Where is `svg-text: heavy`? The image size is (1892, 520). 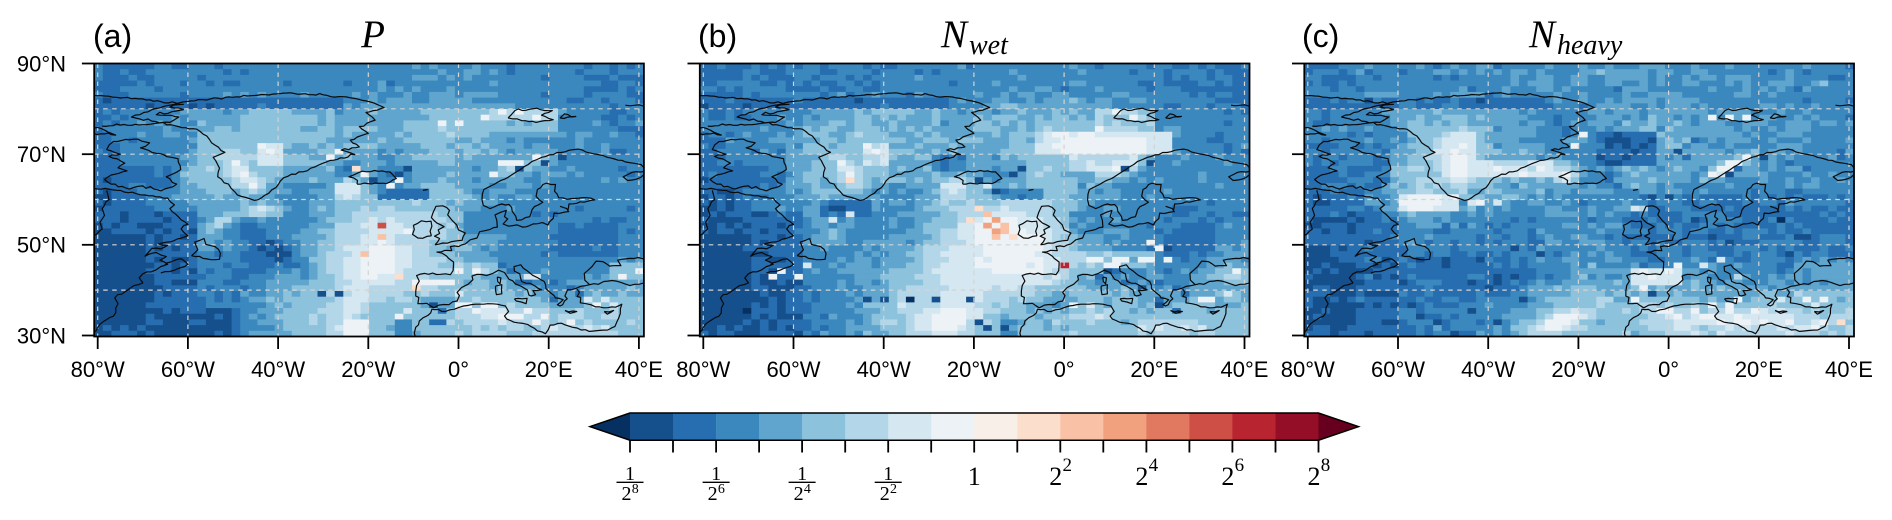 svg-text: heavy is located at coordinates (1590, 45).